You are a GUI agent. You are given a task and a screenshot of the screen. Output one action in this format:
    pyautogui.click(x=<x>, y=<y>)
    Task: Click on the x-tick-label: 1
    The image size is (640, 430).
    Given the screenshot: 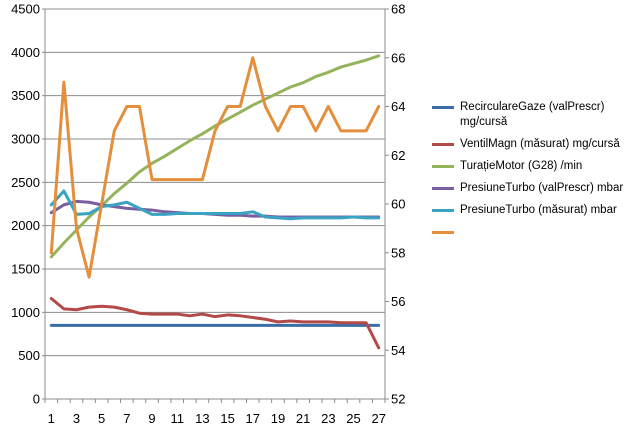 What is the action you would take?
    pyautogui.click(x=51, y=418)
    